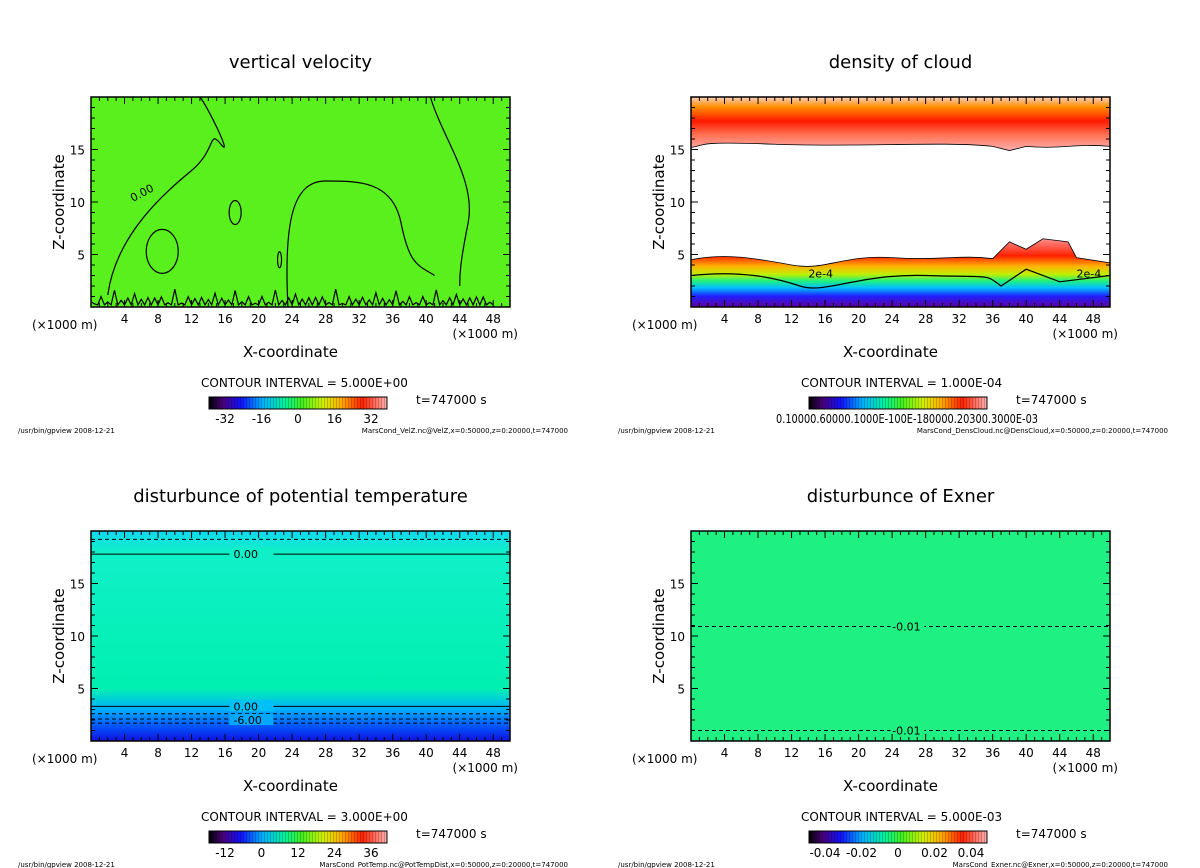  I want to click on field-fill, so click(900, 636).